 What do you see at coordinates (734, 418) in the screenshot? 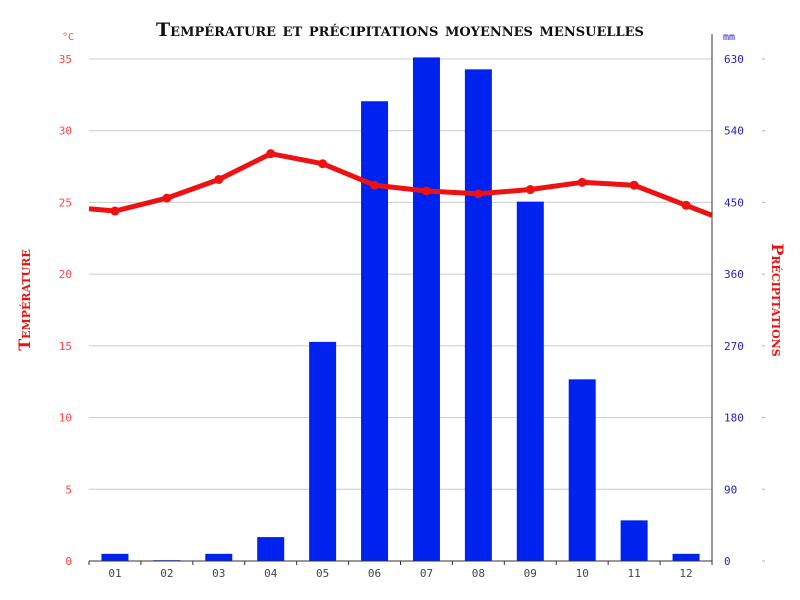
I see `precipitation-tick-label: 180` at bounding box center [734, 418].